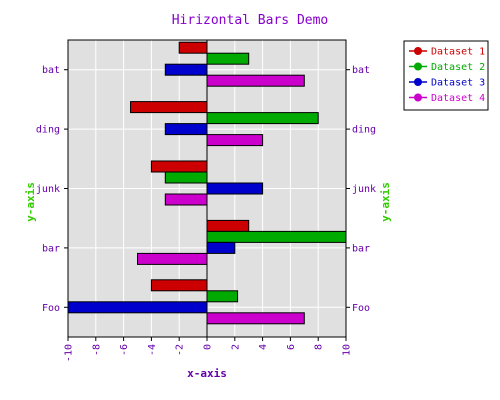 The image size is (500, 400). I want to click on y-tick-label-right: ding, so click(364, 130).